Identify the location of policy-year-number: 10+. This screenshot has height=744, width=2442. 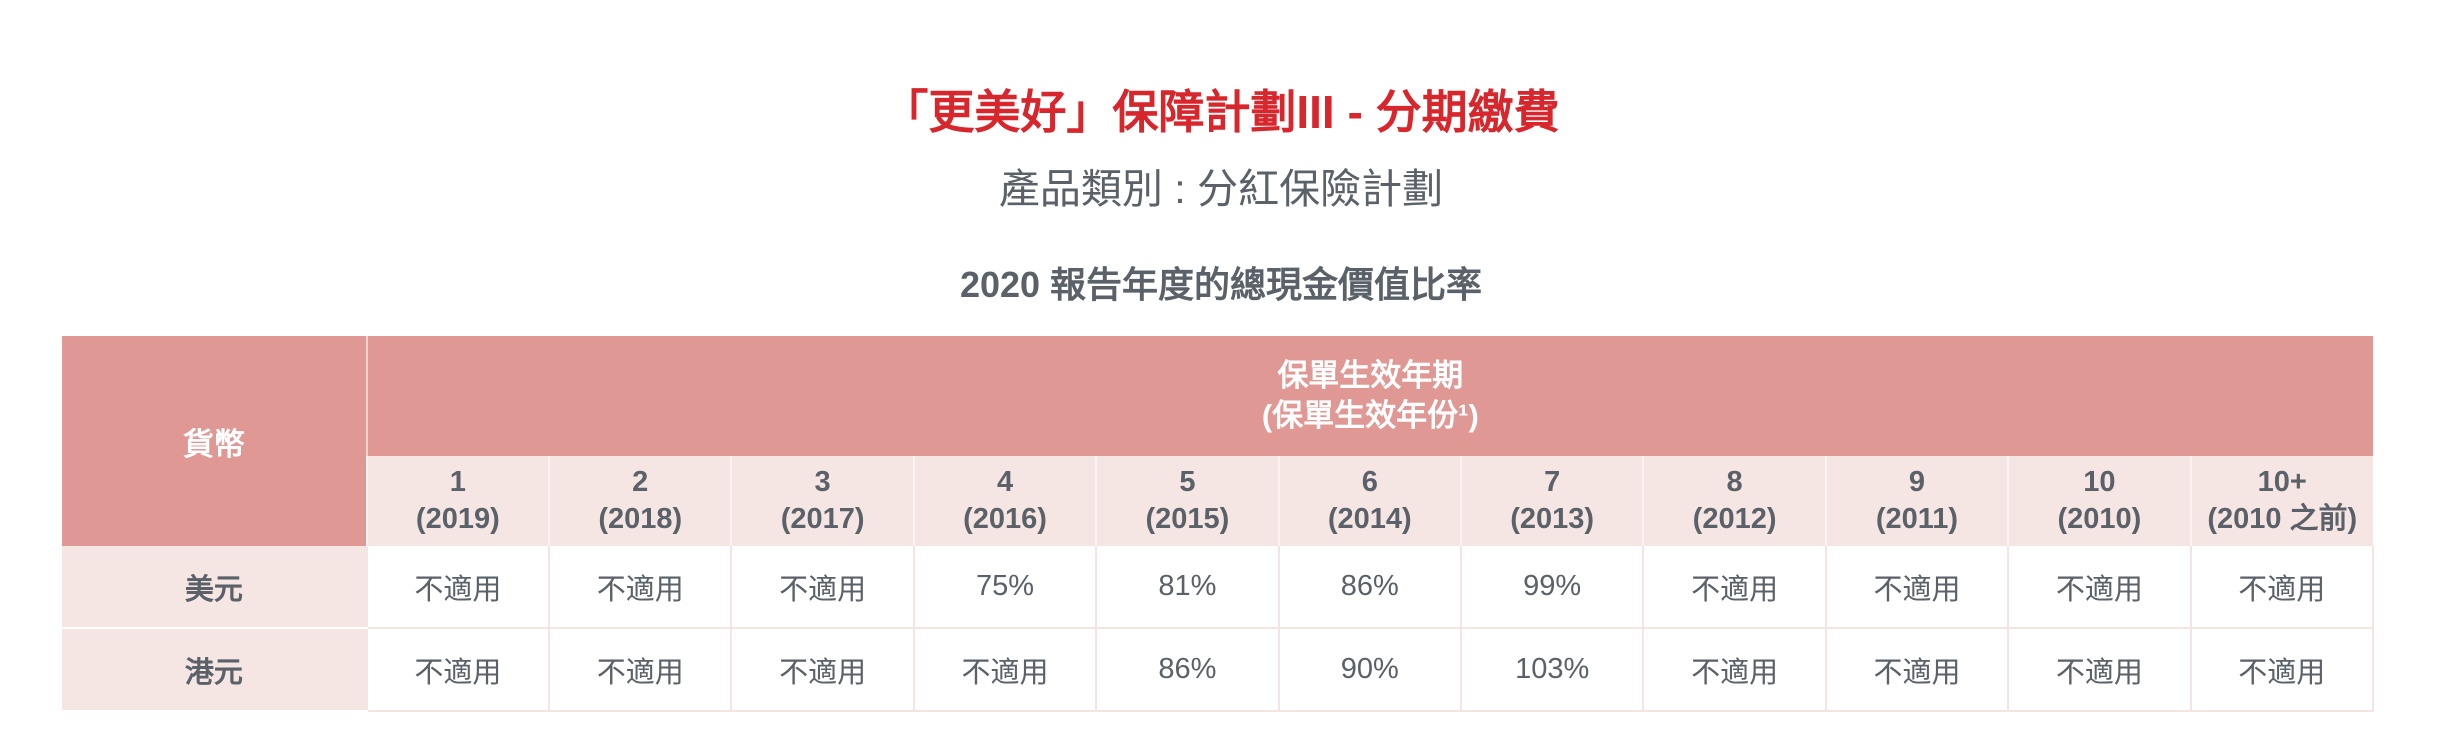
(2282, 482).